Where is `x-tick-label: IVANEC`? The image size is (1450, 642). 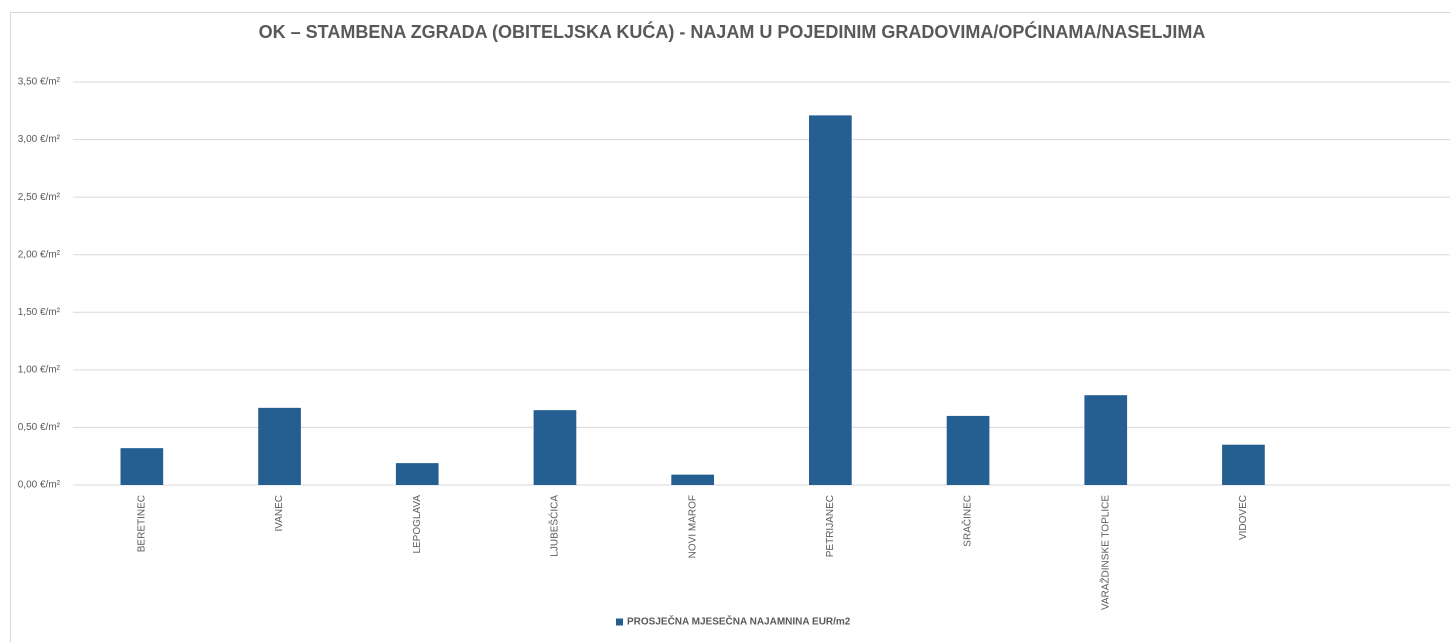 x-tick-label: IVANEC is located at coordinates (279, 513).